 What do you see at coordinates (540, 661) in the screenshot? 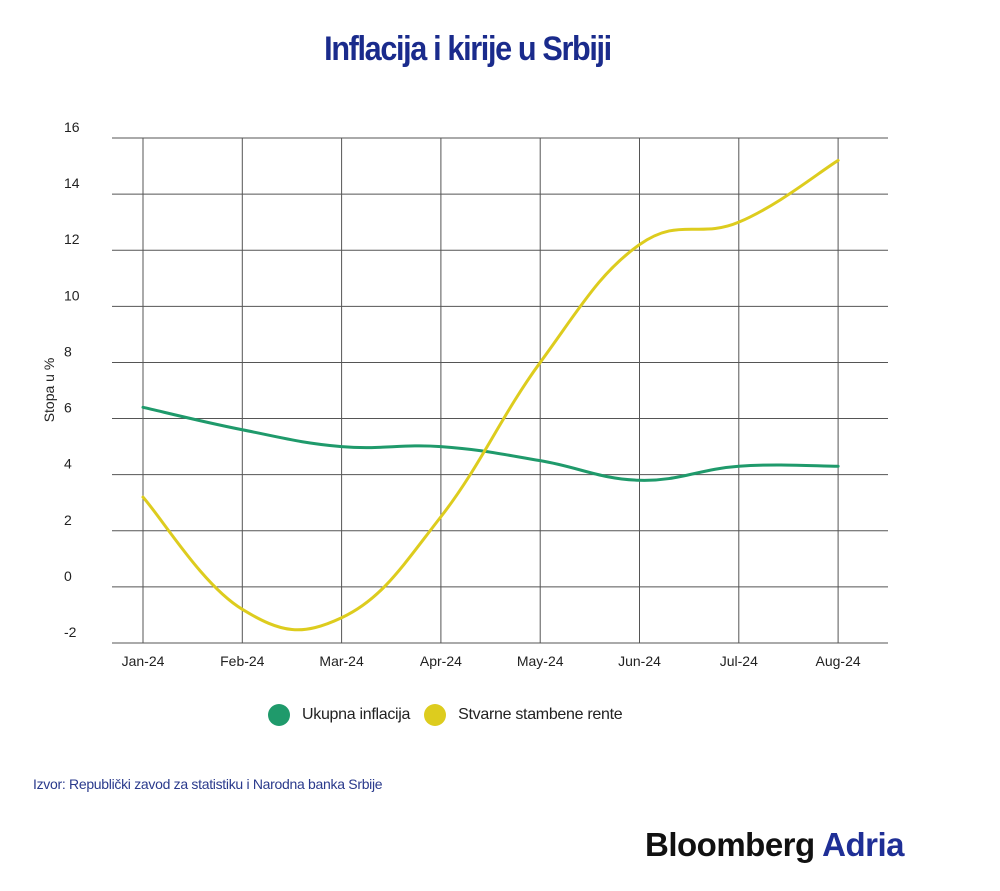
I see `x-tick-label: May-24` at bounding box center [540, 661].